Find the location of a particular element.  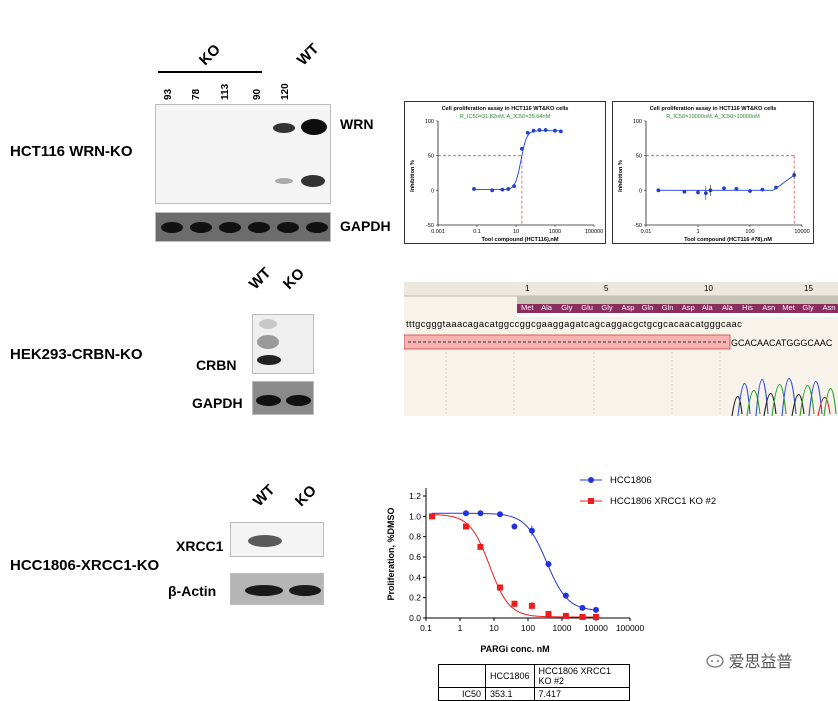

x-tick-label: 100000 is located at coordinates (594, 232).